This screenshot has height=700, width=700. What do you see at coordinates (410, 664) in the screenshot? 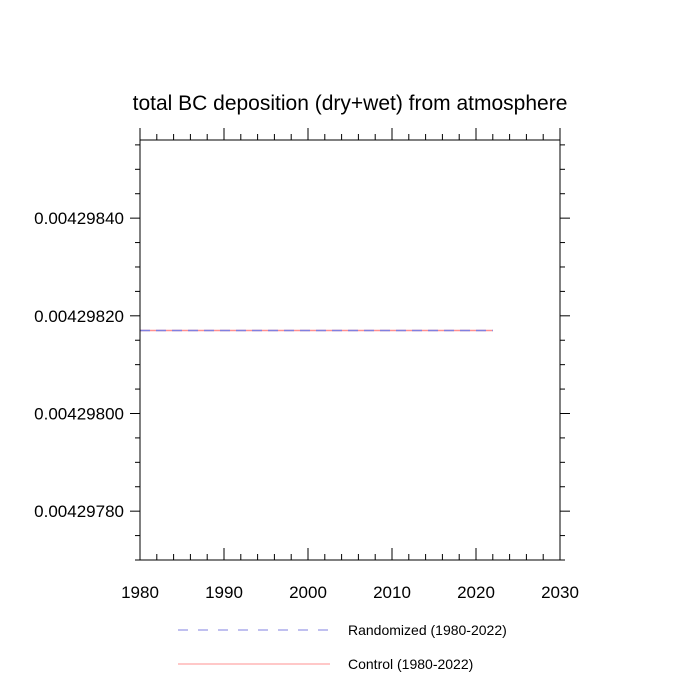
I see `legend-label: Control (1980-2022)` at bounding box center [410, 664].